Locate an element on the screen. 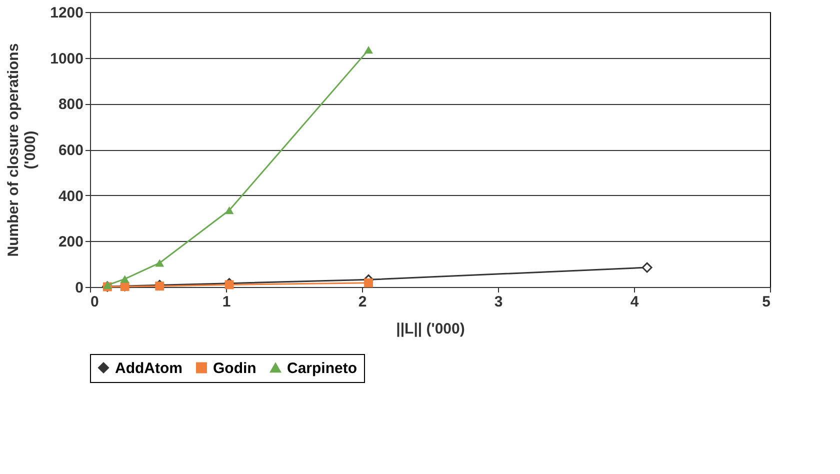 The height and width of the screenshot is (474, 840). y-tick-label: 200 is located at coordinates (71, 242).